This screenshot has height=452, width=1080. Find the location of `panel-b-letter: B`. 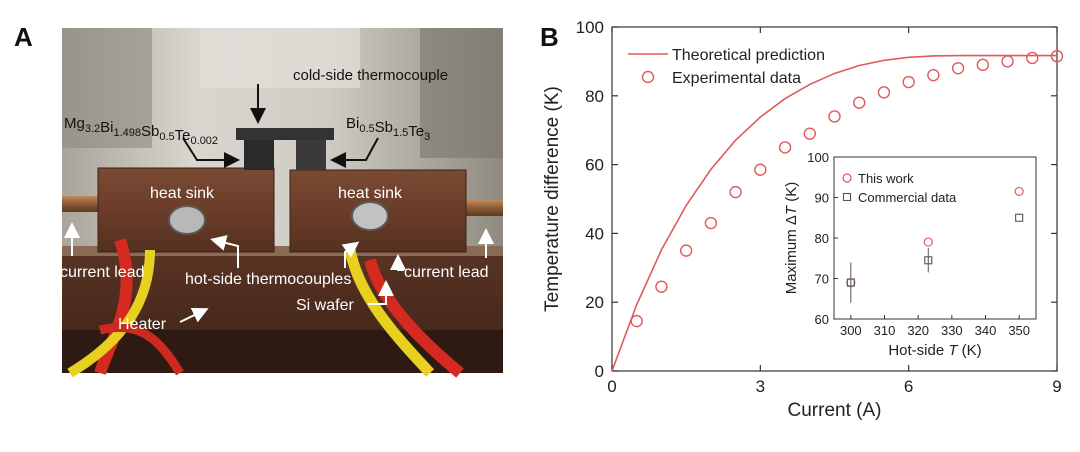

panel-b-letter: B is located at coordinates (549, 37).